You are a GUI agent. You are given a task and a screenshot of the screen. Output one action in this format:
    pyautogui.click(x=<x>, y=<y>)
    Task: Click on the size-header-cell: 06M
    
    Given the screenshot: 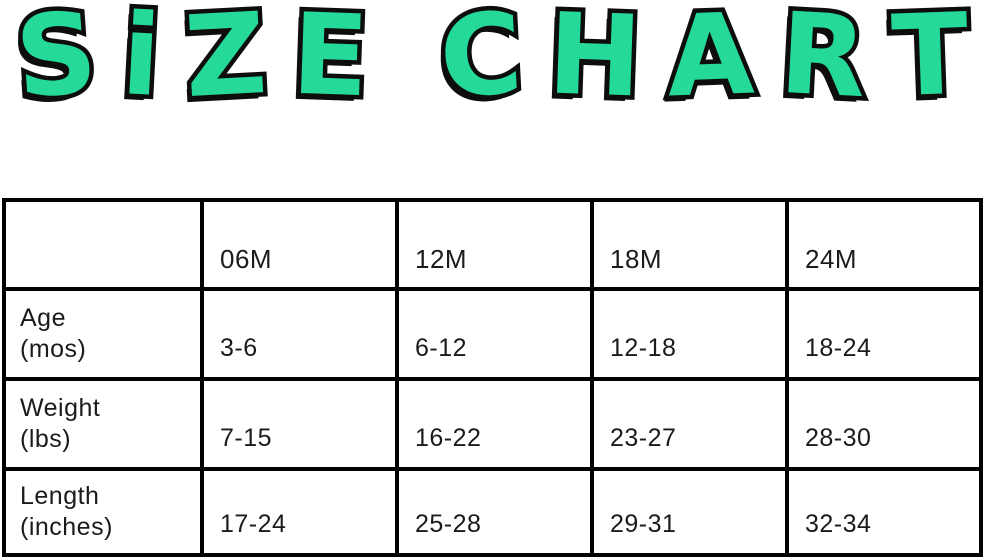 What is the action you would take?
    pyautogui.click(x=299, y=244)
    